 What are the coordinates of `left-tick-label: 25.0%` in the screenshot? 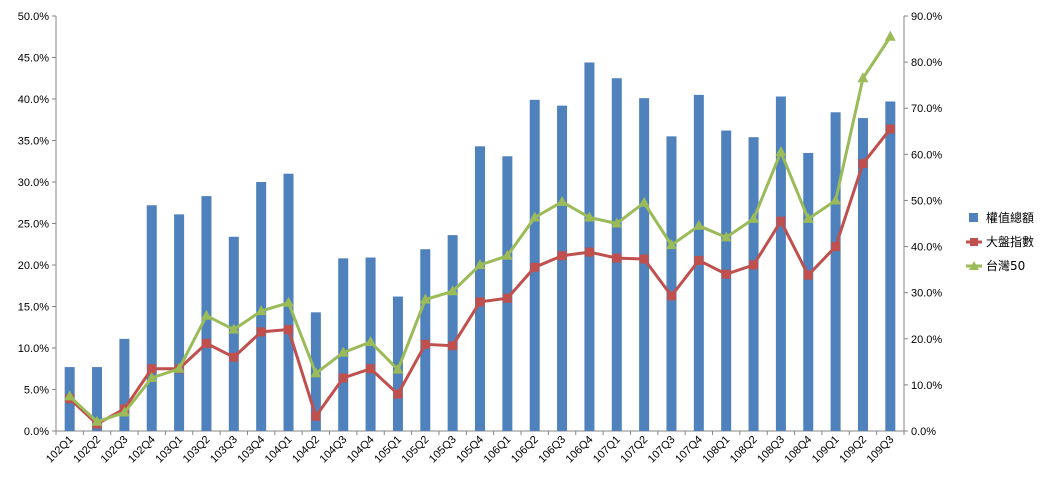 It's located at (33, 225).